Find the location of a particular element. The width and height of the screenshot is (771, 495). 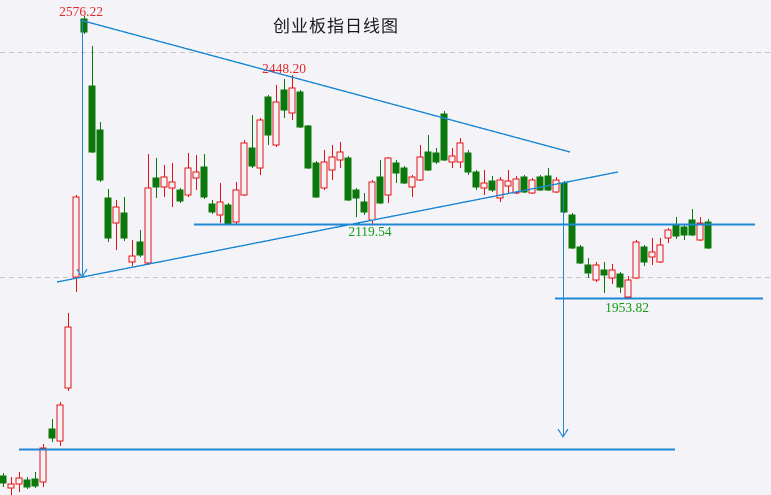

price-label-2576: 2576.22 is located at coordinates (81, 11).